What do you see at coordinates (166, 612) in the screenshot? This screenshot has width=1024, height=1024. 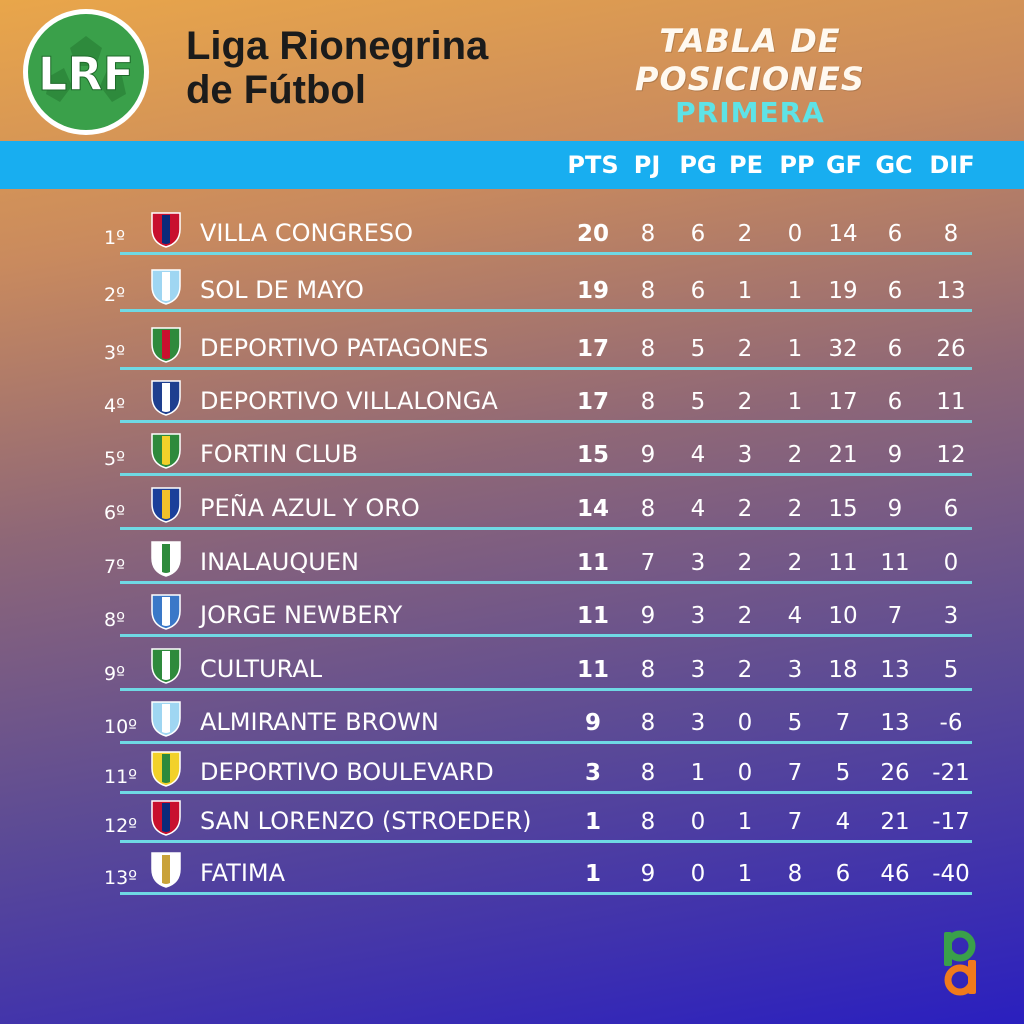 I see `jorge-newbery-crest-icon` at bounding box center [166, 612].